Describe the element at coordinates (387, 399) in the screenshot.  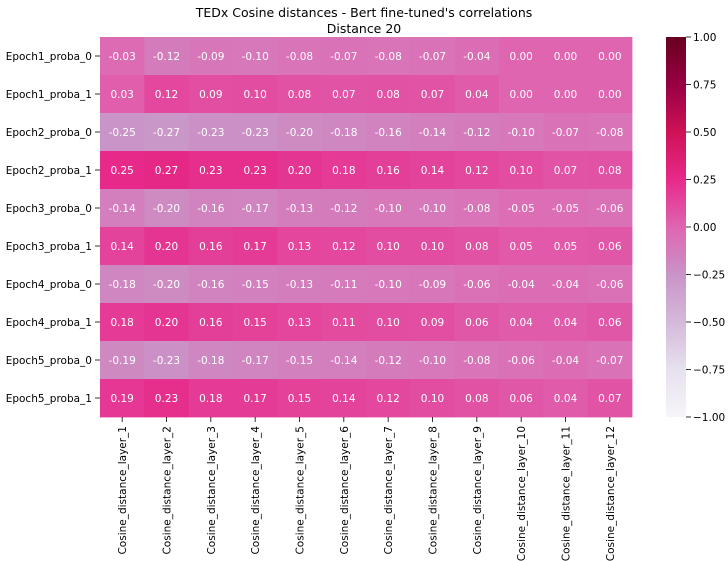
I see `cell-value-label: 0.12` at that location.